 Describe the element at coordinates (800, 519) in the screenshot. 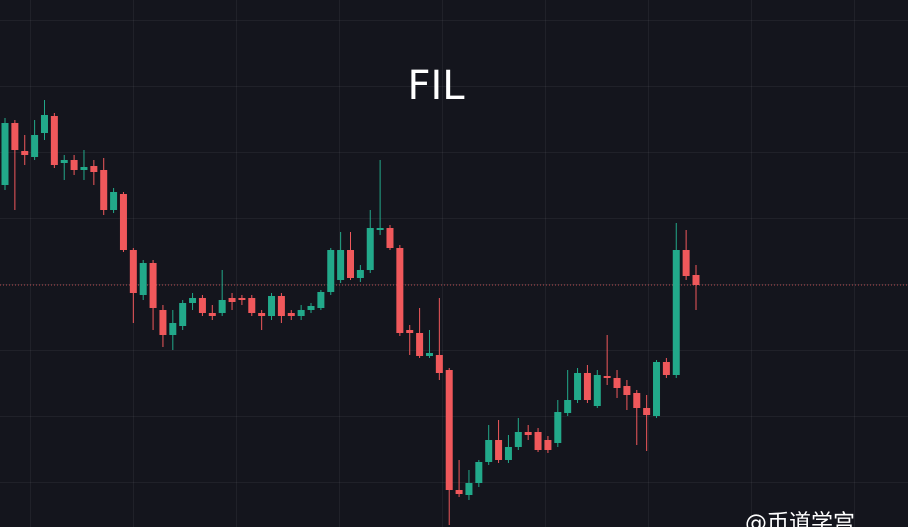

I see `watermark: @币道学宫` at that location.